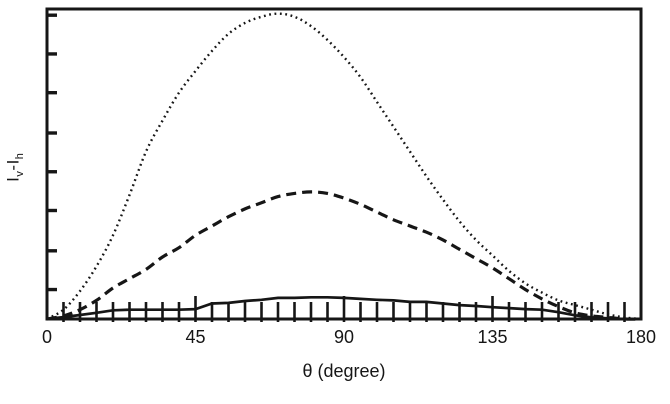 The width and height of the screenshot is (670, 404). I want to click on x-tick-label: 45, so click(195, 337).